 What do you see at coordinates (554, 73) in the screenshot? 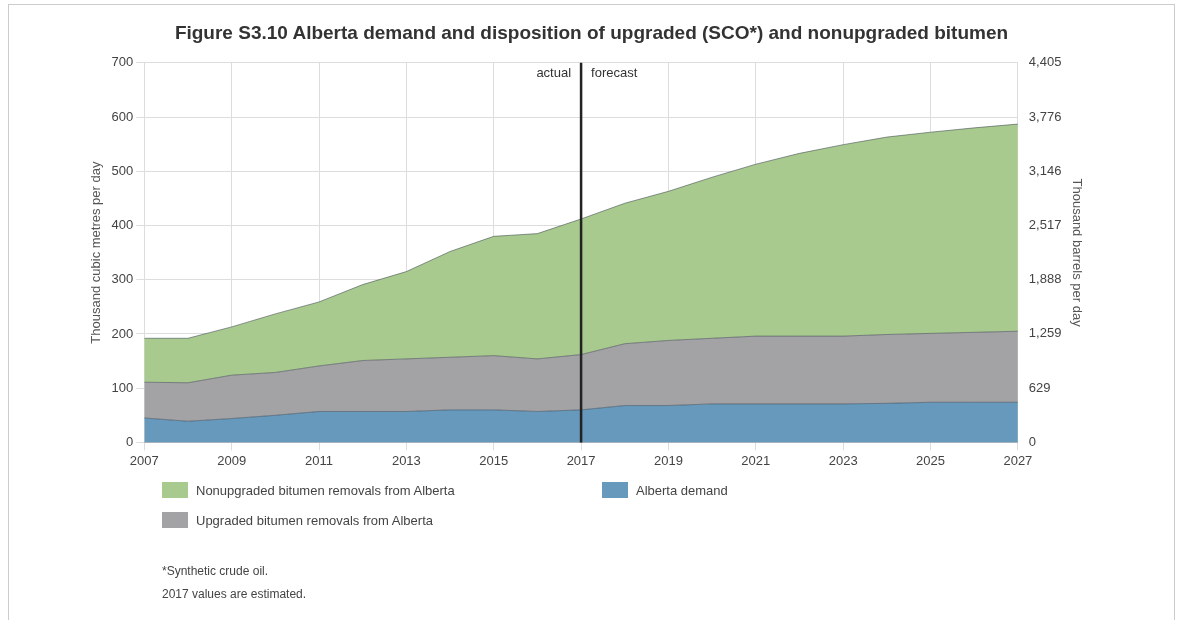
I see `annotation: actual` at bounding box center [554, 73].